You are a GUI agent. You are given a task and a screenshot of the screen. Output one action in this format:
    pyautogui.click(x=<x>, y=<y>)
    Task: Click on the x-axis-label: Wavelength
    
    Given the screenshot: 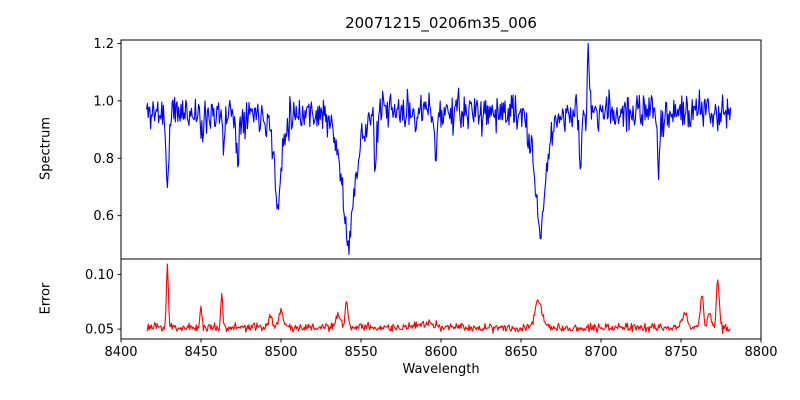 What is the action you would take?
    pyautogui.click(x=441, y=369)
    